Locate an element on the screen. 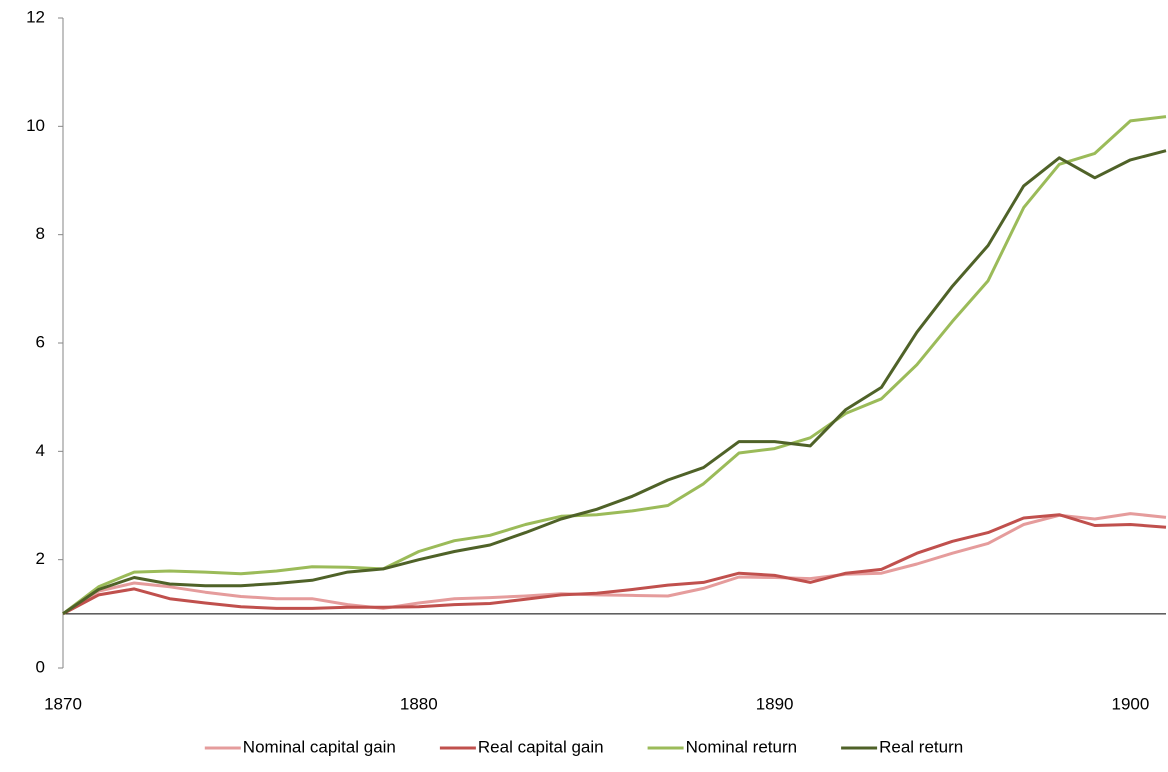  series-line is located at coordinates (614, 564).